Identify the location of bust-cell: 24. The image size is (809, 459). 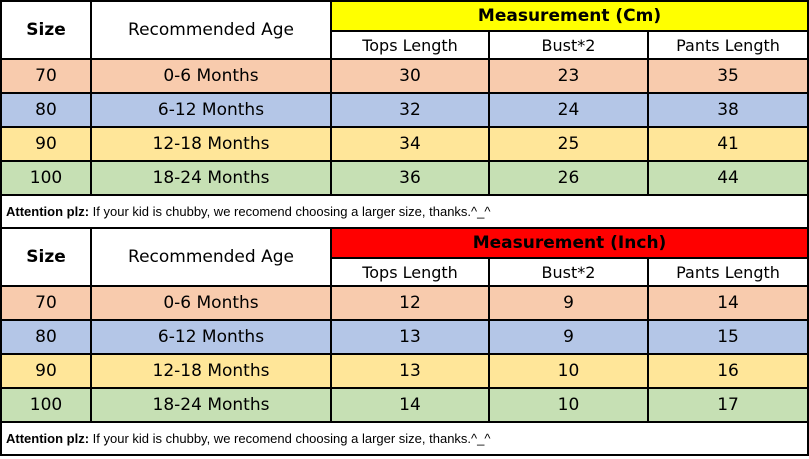
(568, 110).